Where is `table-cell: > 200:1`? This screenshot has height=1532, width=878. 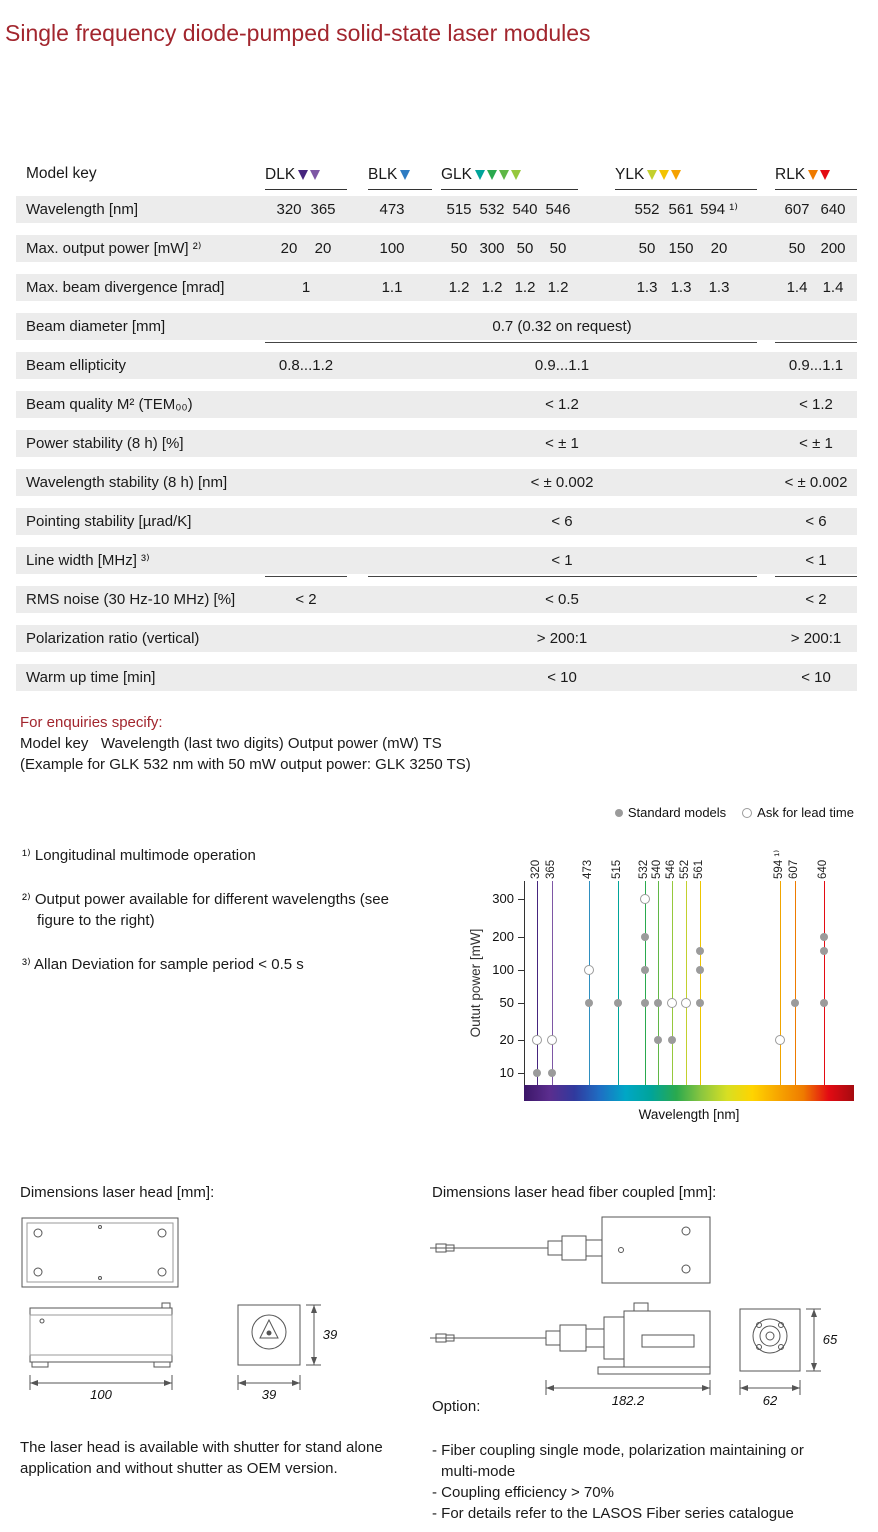 table-cell: > 200:1 is located at coordinates (816, 638).